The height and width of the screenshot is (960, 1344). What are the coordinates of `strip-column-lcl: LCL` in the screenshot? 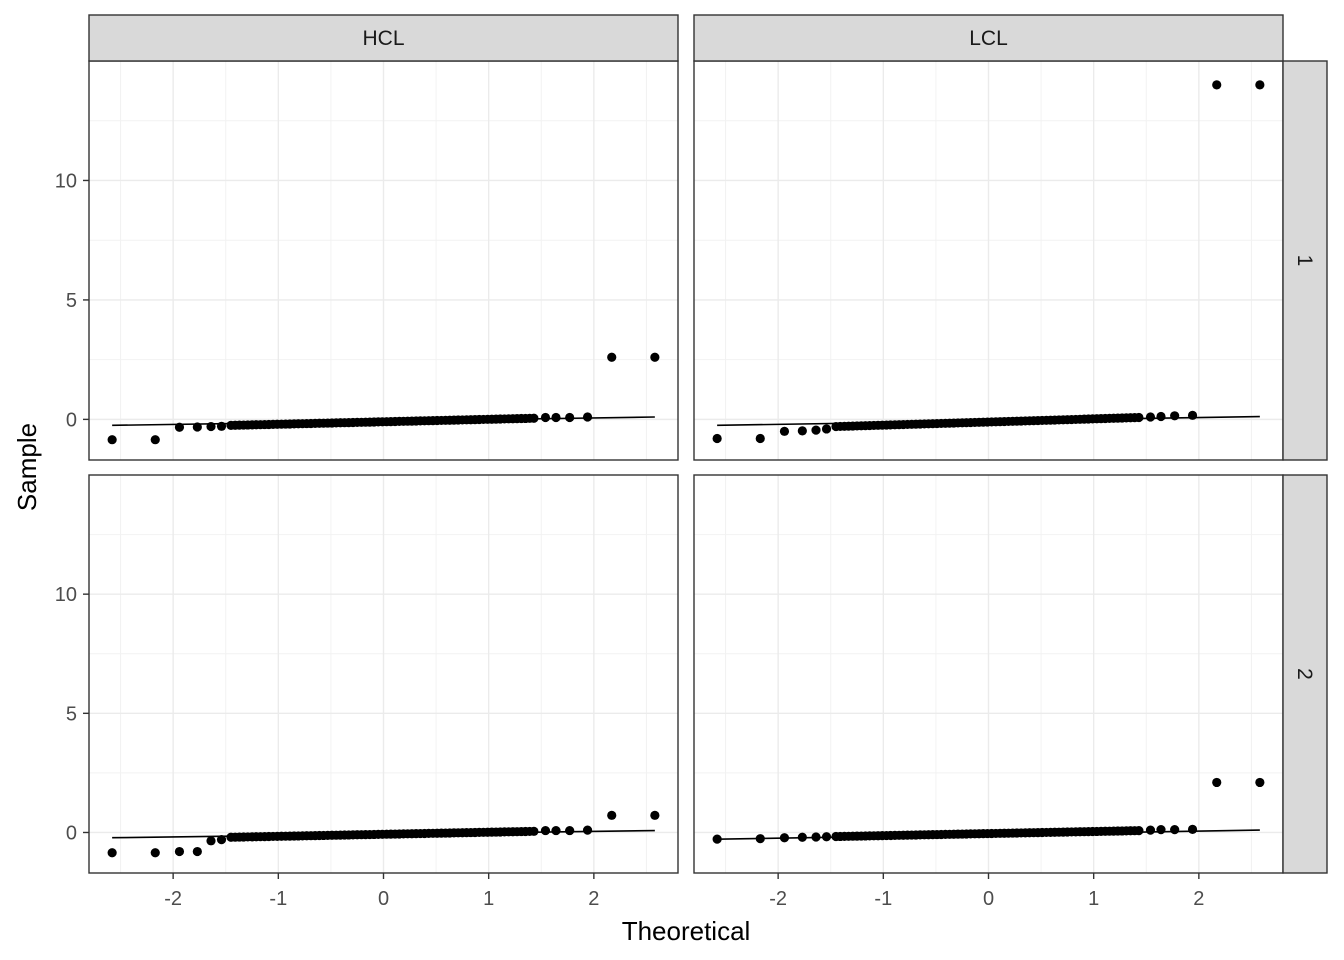 It's located at (988, 38).